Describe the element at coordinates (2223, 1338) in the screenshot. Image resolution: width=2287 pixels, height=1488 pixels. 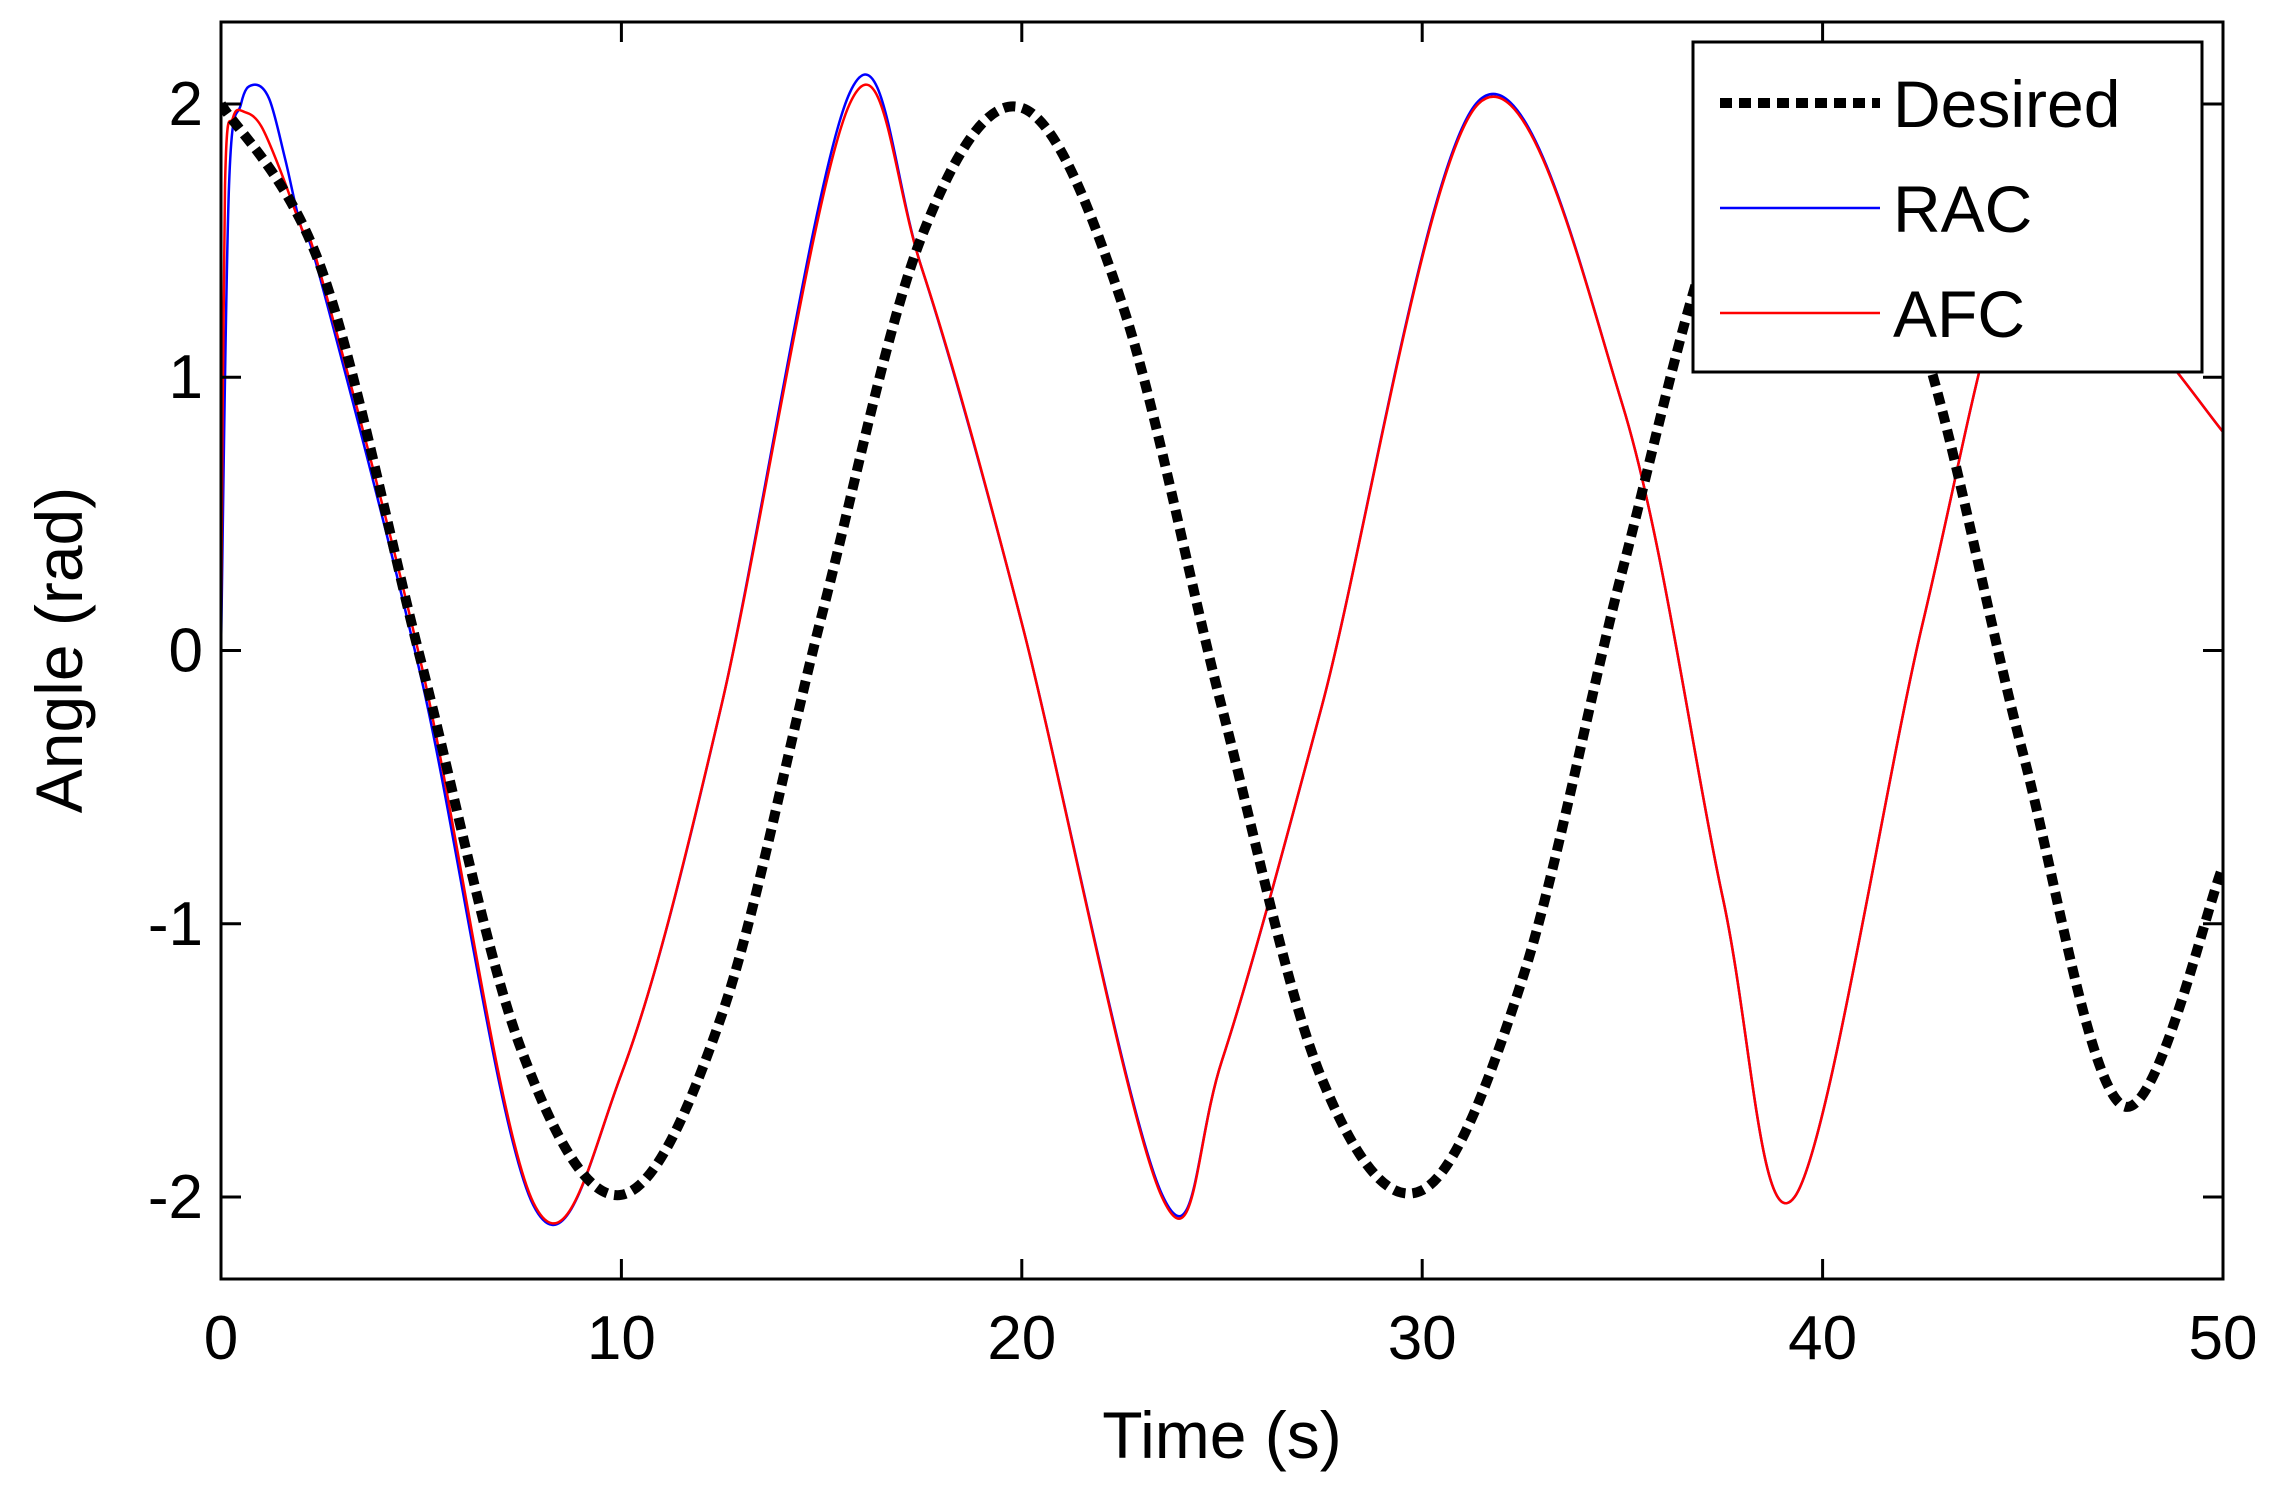
I see `x-tick-label: 50` at that location.